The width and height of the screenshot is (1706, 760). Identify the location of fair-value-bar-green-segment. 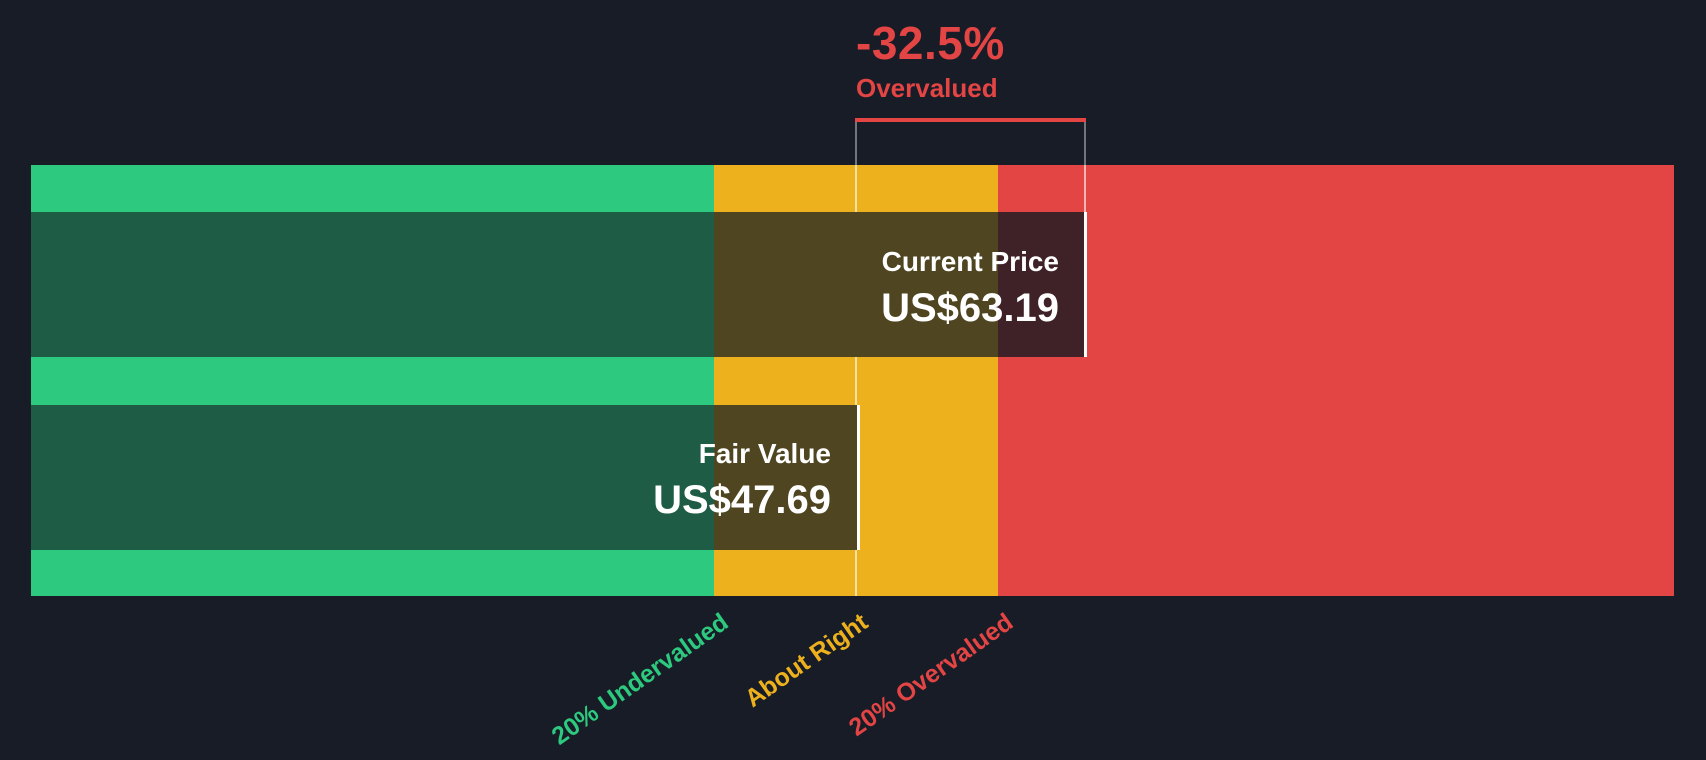
(372, 477).